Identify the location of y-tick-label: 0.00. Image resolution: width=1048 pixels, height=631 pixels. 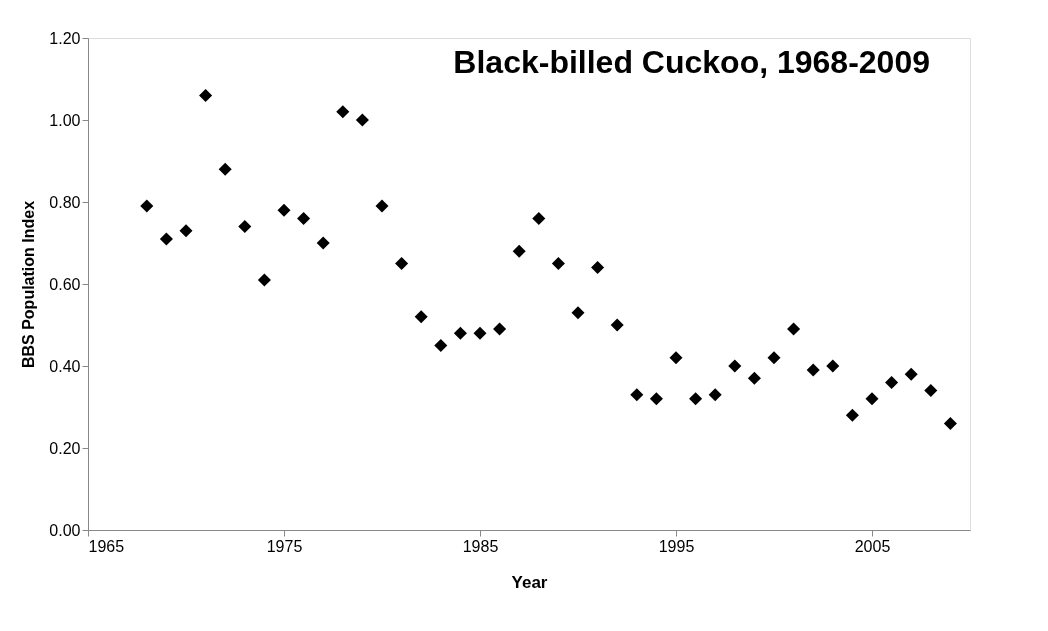
(65, 530).